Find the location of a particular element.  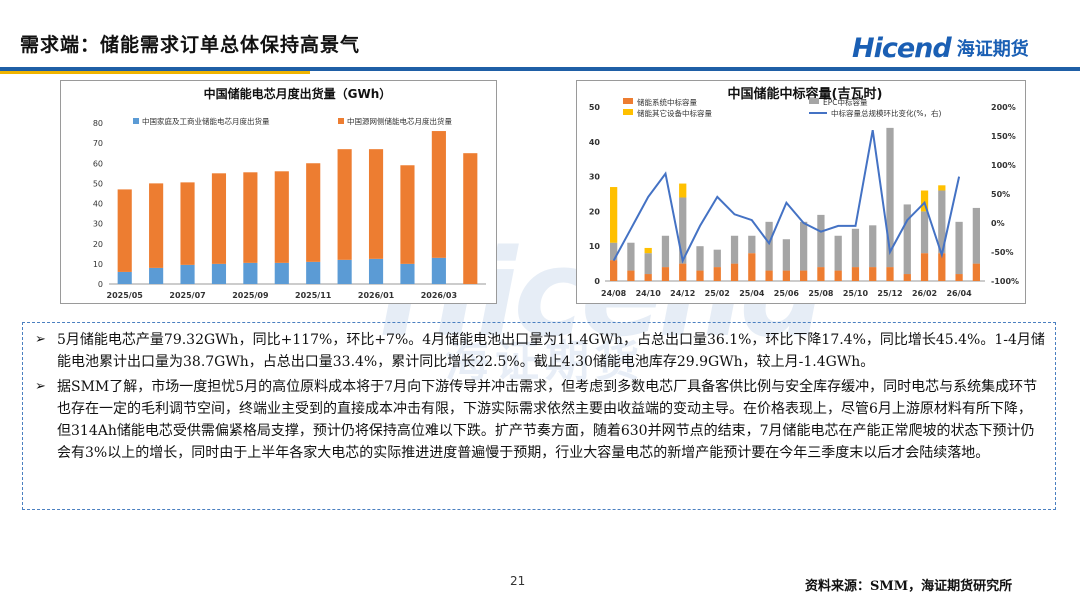

y-tick-label: 80 is located at coordinates (98, 123).